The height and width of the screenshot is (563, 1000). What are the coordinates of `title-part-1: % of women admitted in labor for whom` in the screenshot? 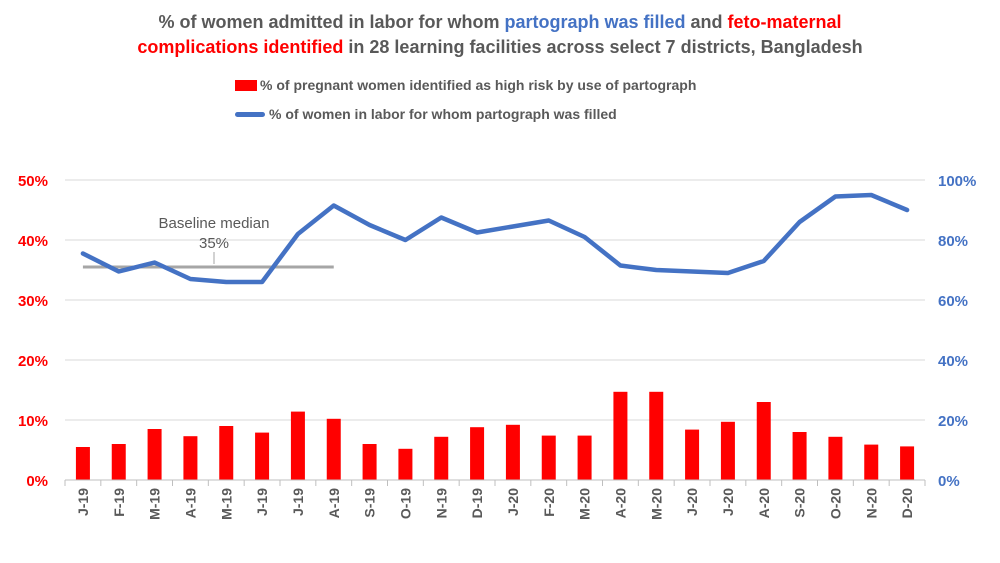 It's located at (331, 22).